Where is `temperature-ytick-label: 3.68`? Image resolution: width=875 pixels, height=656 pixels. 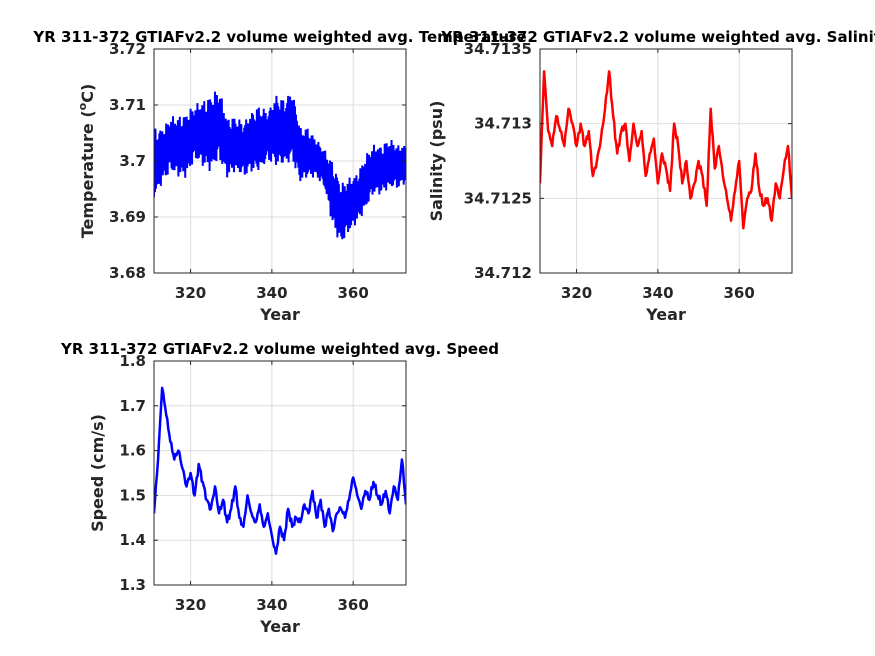 temperature-ytick-label: 3.68 is located at coordinates (127, 273).